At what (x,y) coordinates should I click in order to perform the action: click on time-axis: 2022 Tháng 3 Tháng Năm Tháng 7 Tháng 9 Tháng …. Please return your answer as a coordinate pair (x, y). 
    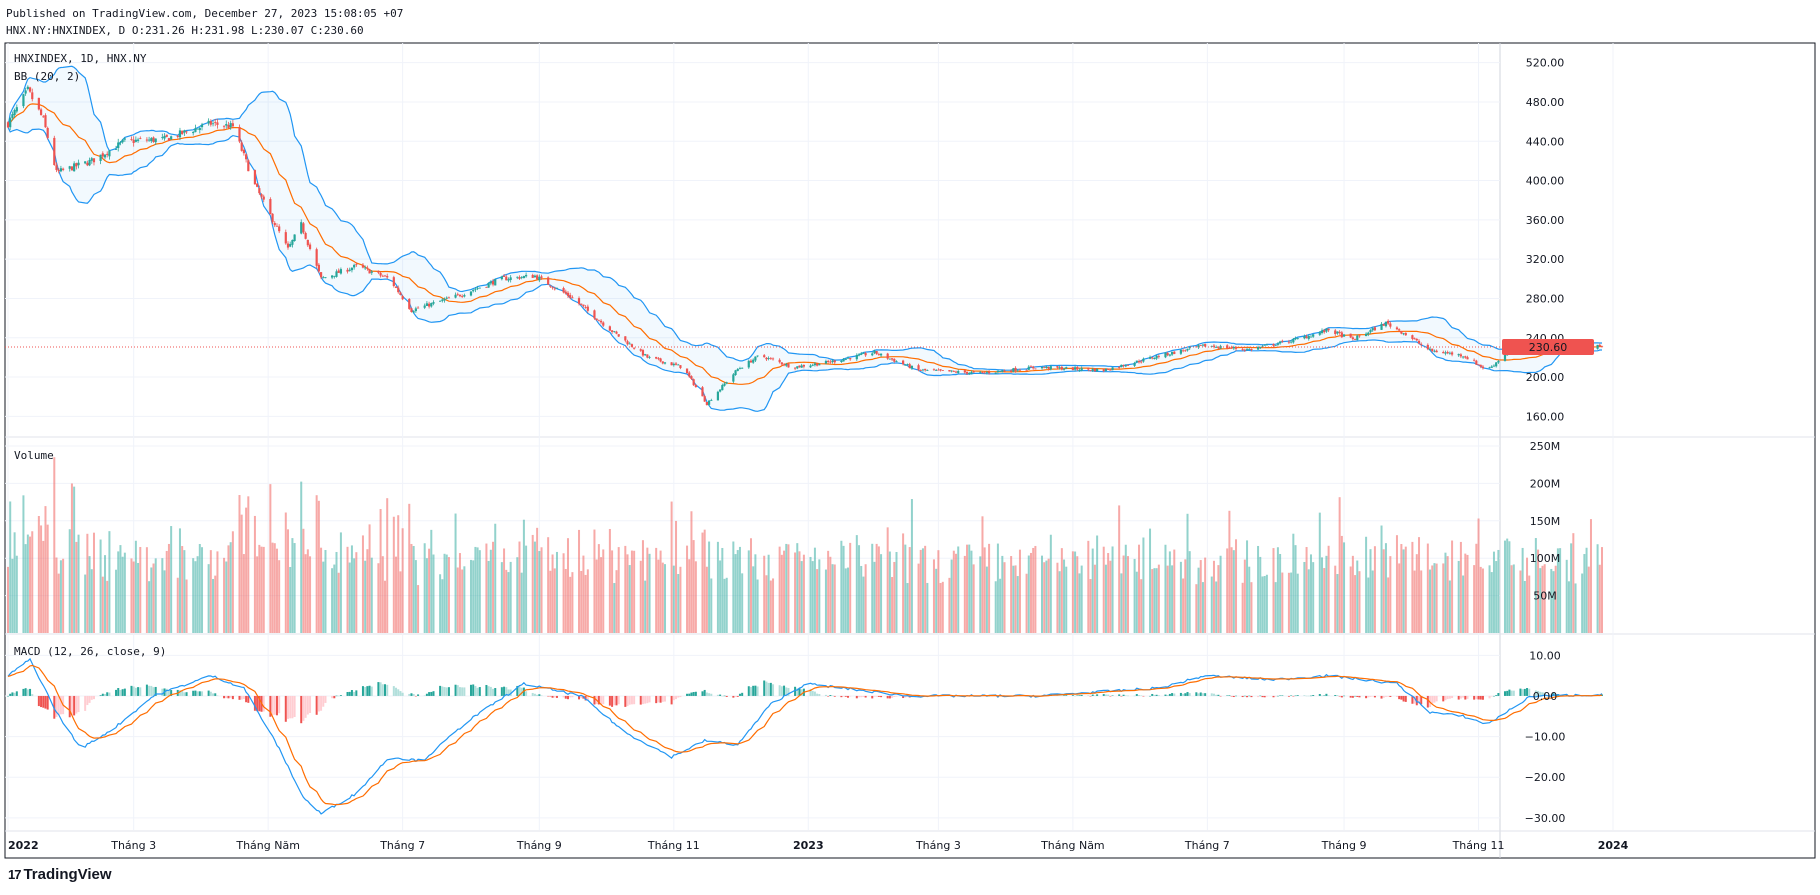
    Looking at the image, I should click on (818, 845).